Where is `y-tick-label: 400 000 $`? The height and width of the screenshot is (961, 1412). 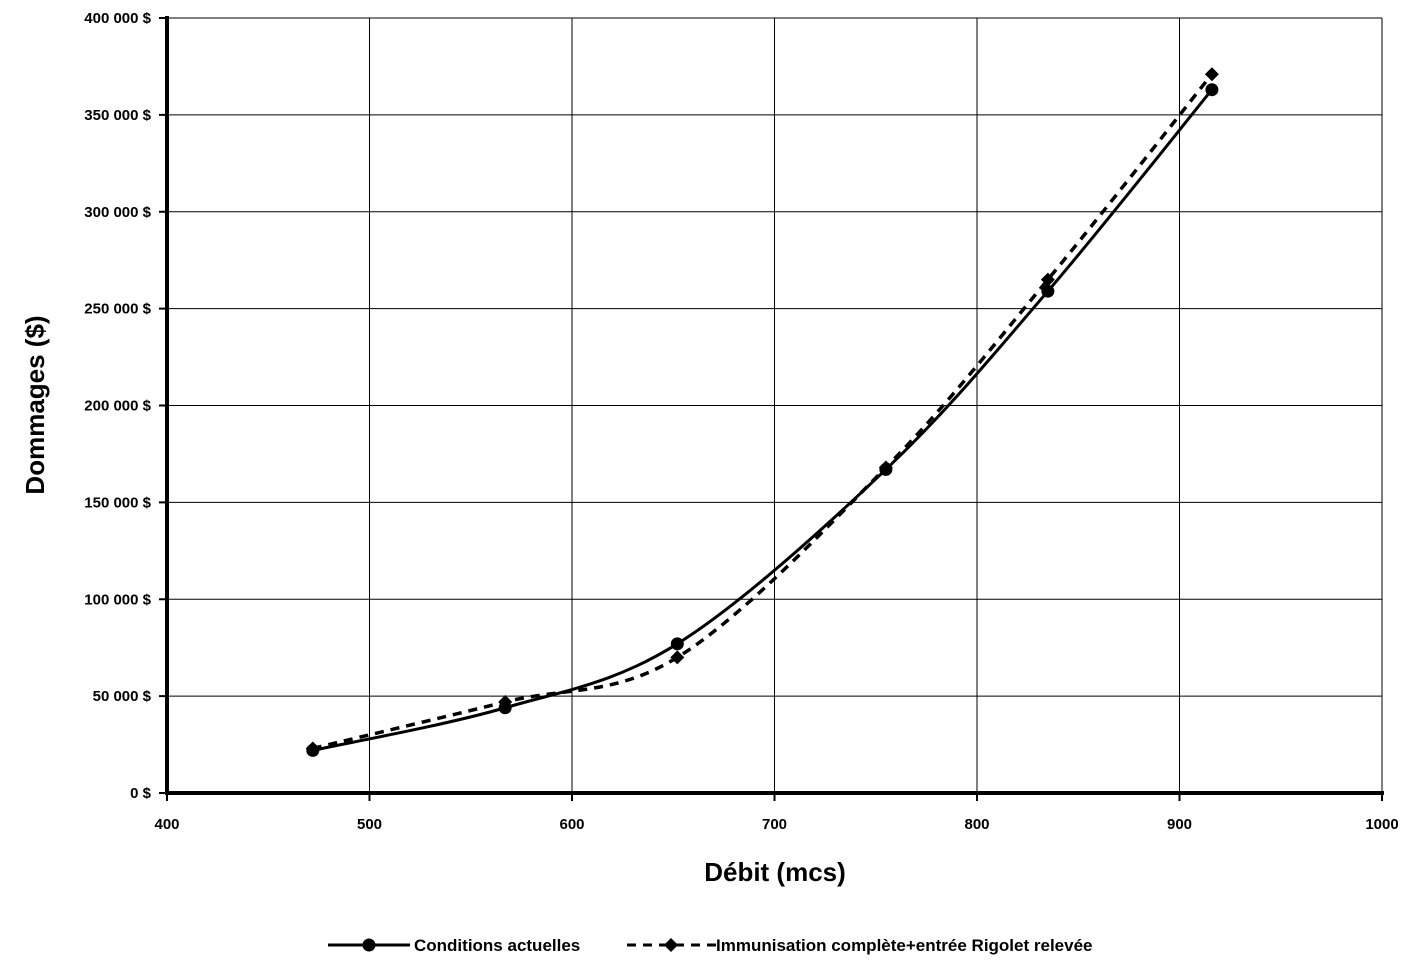
y-tick-label: 400 000 $ is located at coordinates (117, 18).